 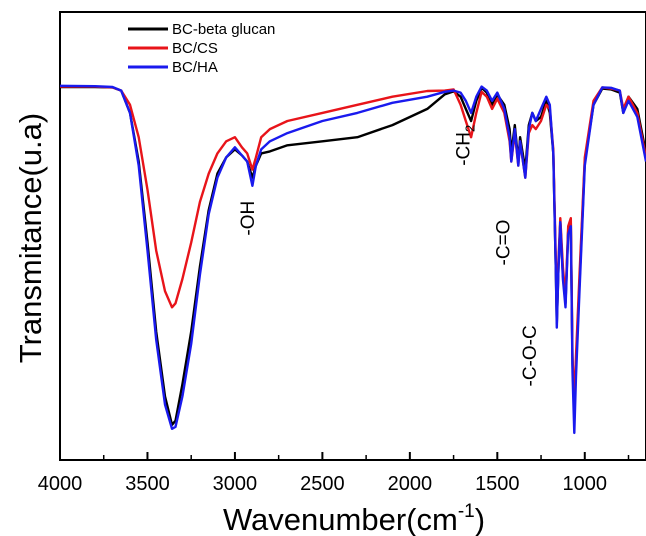 I want to click on x-tick-label: 2500, so click(x=322, y=484).